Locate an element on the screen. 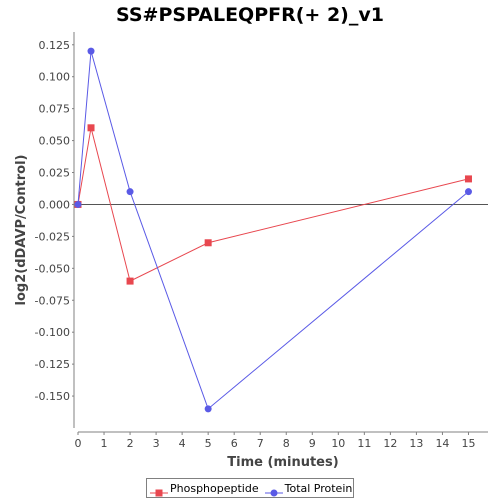  y-tick-label: 0.100 is located at coordinates (55, 77).